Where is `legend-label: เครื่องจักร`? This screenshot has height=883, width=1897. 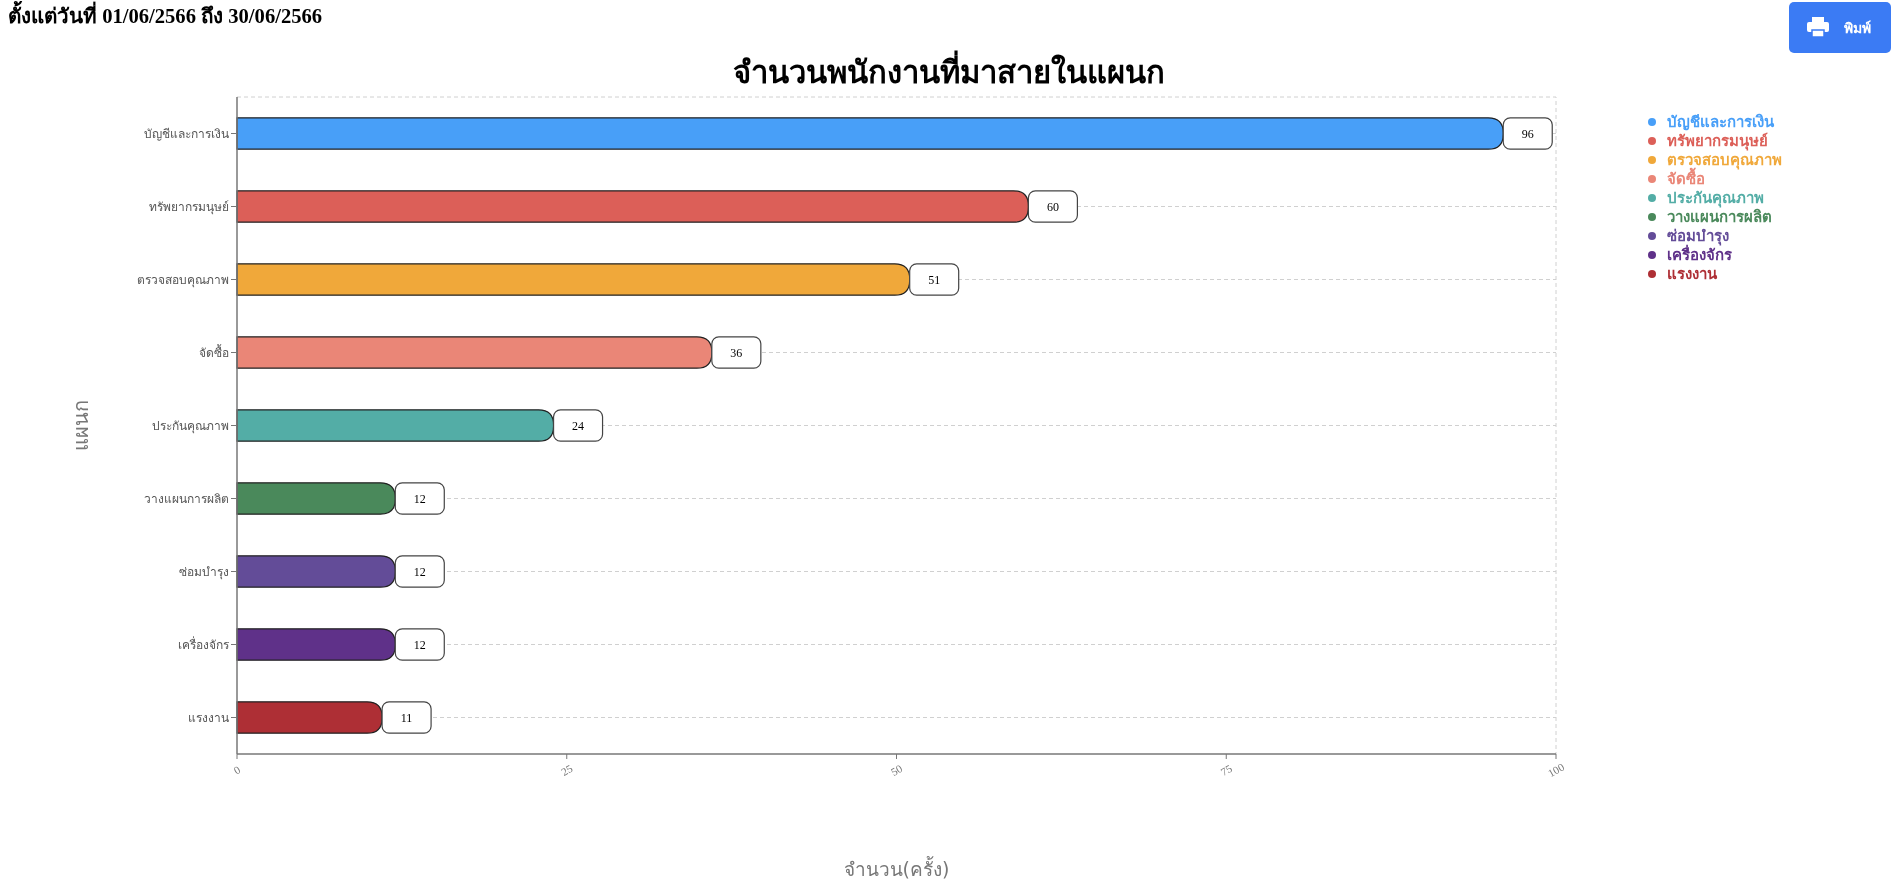 legend-label: เครื่องจักร is located at coordinates (1700, 254).